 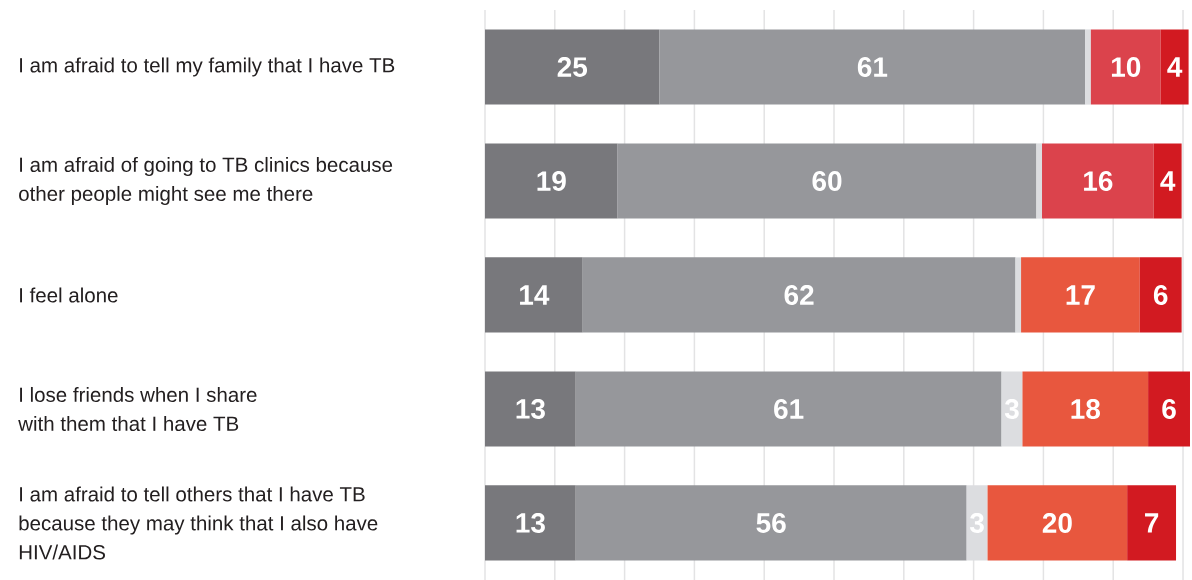 What do you see at coordinates (207, 67) in the screenshot?
I see `y-tick-label: I am afraid to tell my family that I have TB` at bounding box center [207, 67].